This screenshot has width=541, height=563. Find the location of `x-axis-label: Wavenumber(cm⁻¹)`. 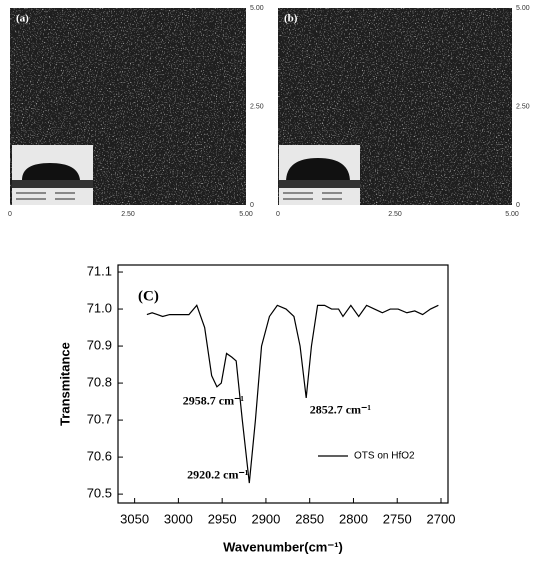

x-axis-label: Wavenumber(cm⁻¹) is located at coordinates (283, 546).